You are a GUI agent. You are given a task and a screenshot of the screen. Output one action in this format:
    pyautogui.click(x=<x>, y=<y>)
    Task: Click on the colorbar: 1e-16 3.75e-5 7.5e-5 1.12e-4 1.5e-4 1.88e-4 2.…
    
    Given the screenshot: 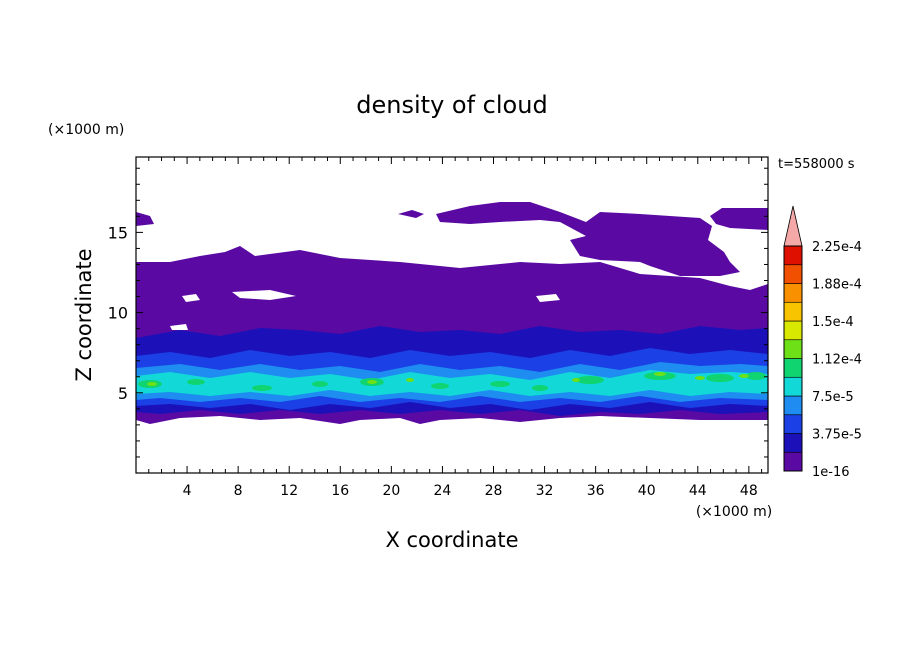 What is the action you would take?
    pyautogui.click(x=822, y=342)
    